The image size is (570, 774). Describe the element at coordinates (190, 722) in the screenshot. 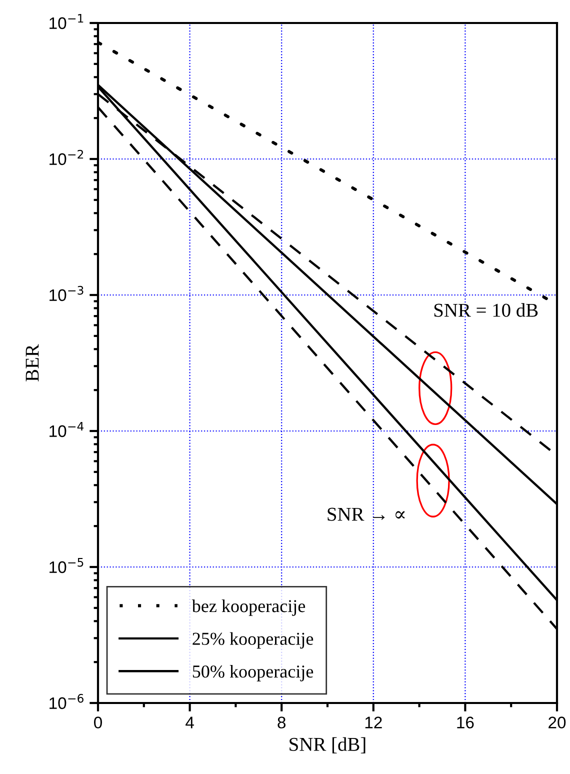

I see `x-tick-label: 4` at that location.